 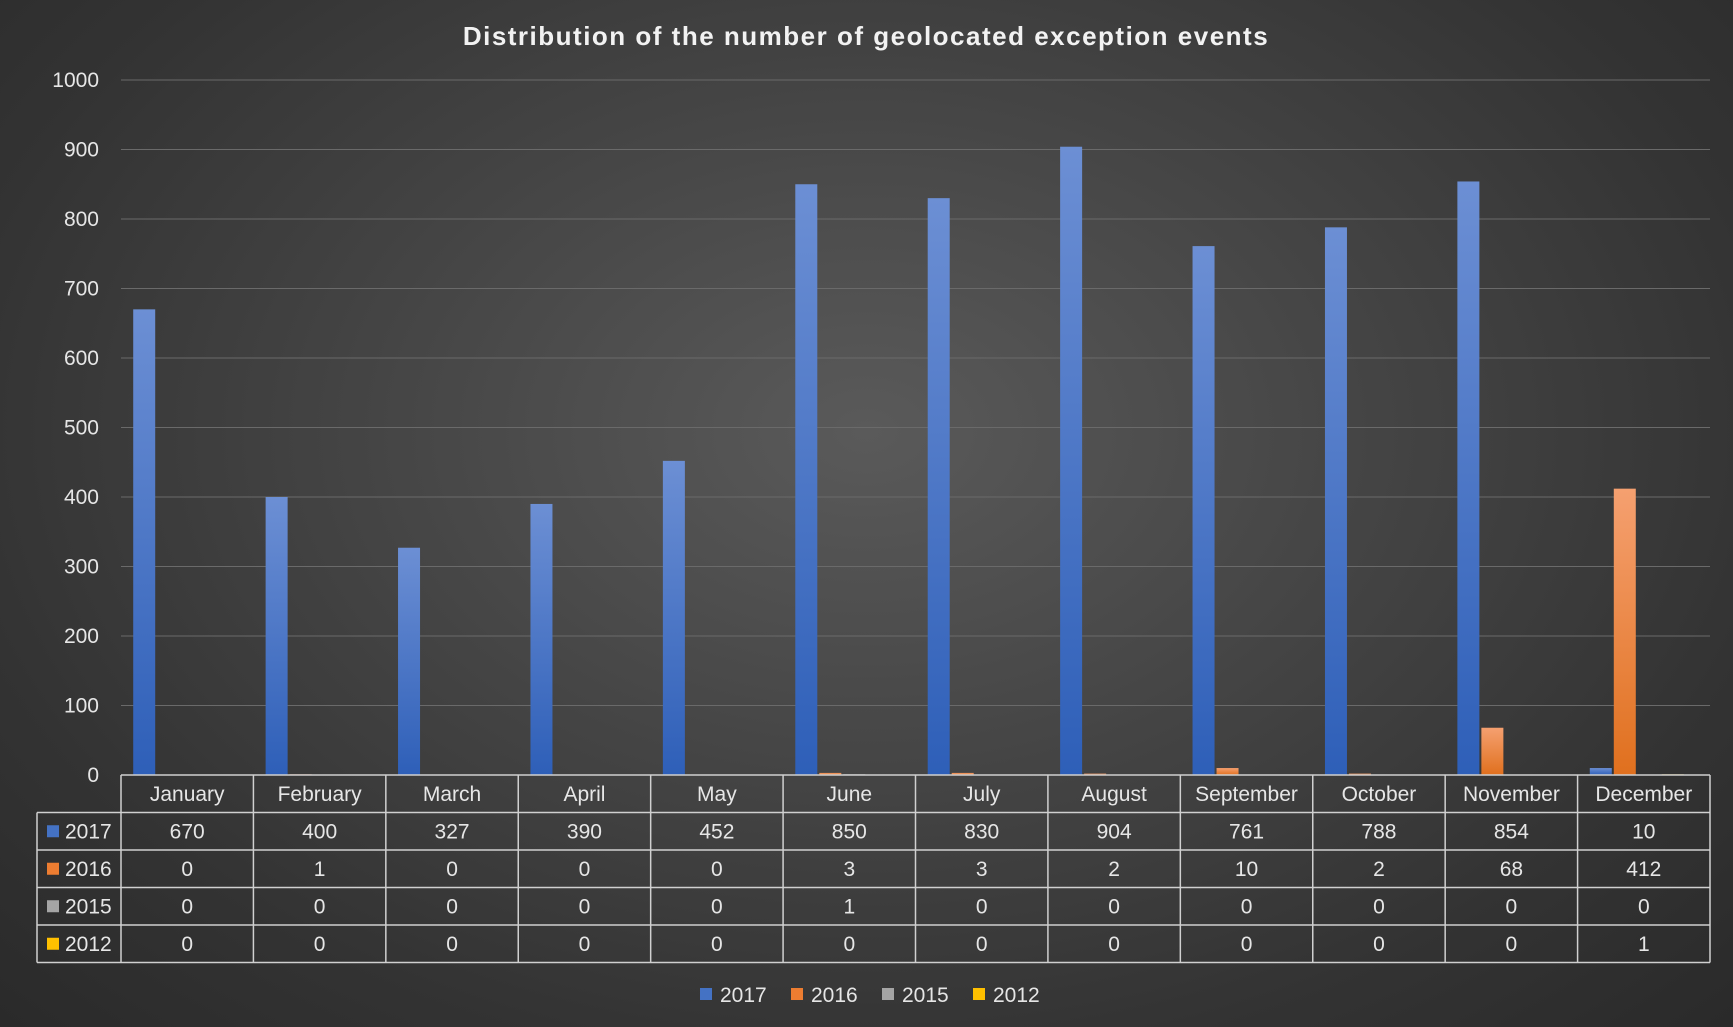 I want to click on x-tick-label: January, so click(x=187, y=794).